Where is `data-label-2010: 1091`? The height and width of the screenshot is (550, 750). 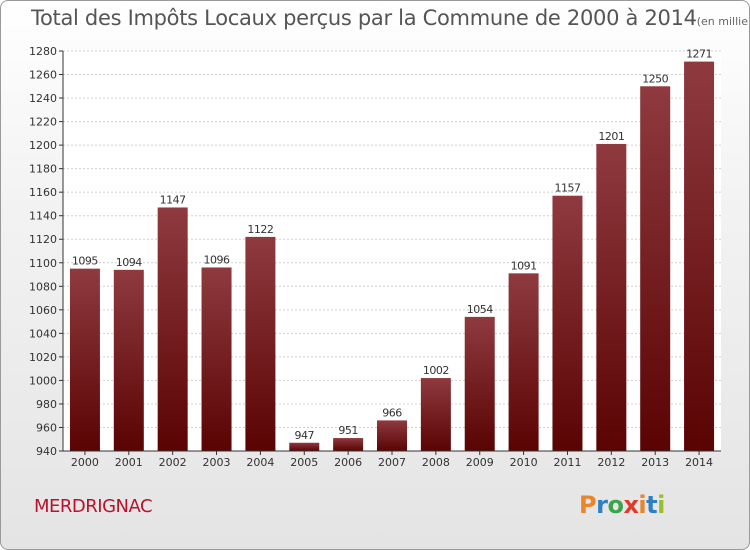
data-label-2010: 1091 is located at coordinates (524, 265).